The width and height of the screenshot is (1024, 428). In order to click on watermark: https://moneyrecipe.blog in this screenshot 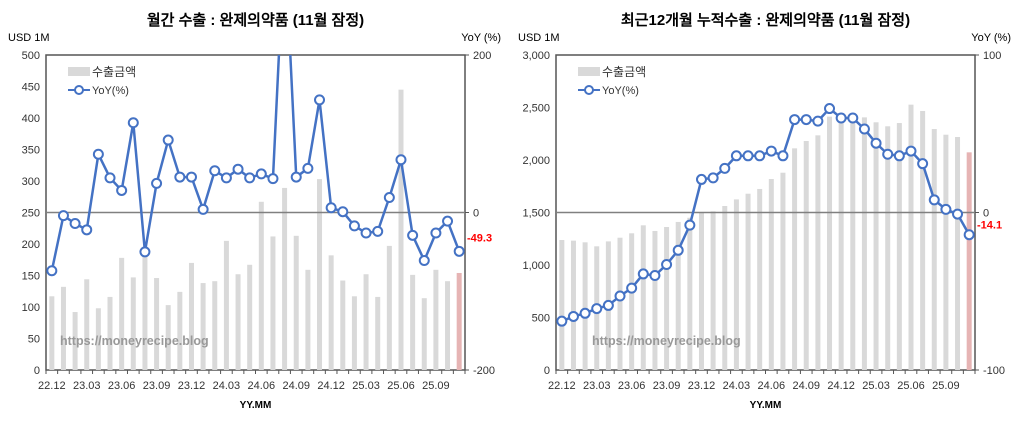, I will do `click(134, 341)`.